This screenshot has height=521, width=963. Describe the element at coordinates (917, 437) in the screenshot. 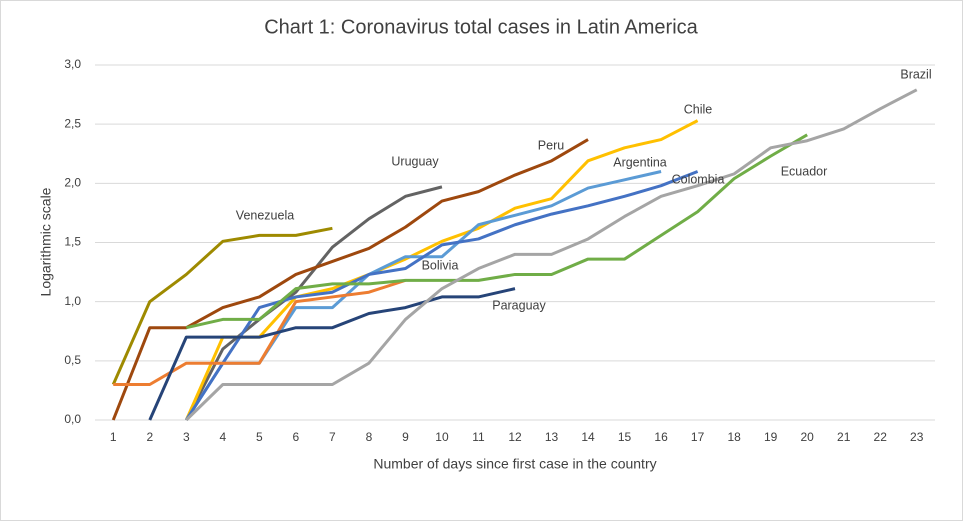

I see `x-tick-label: 23` at that location.